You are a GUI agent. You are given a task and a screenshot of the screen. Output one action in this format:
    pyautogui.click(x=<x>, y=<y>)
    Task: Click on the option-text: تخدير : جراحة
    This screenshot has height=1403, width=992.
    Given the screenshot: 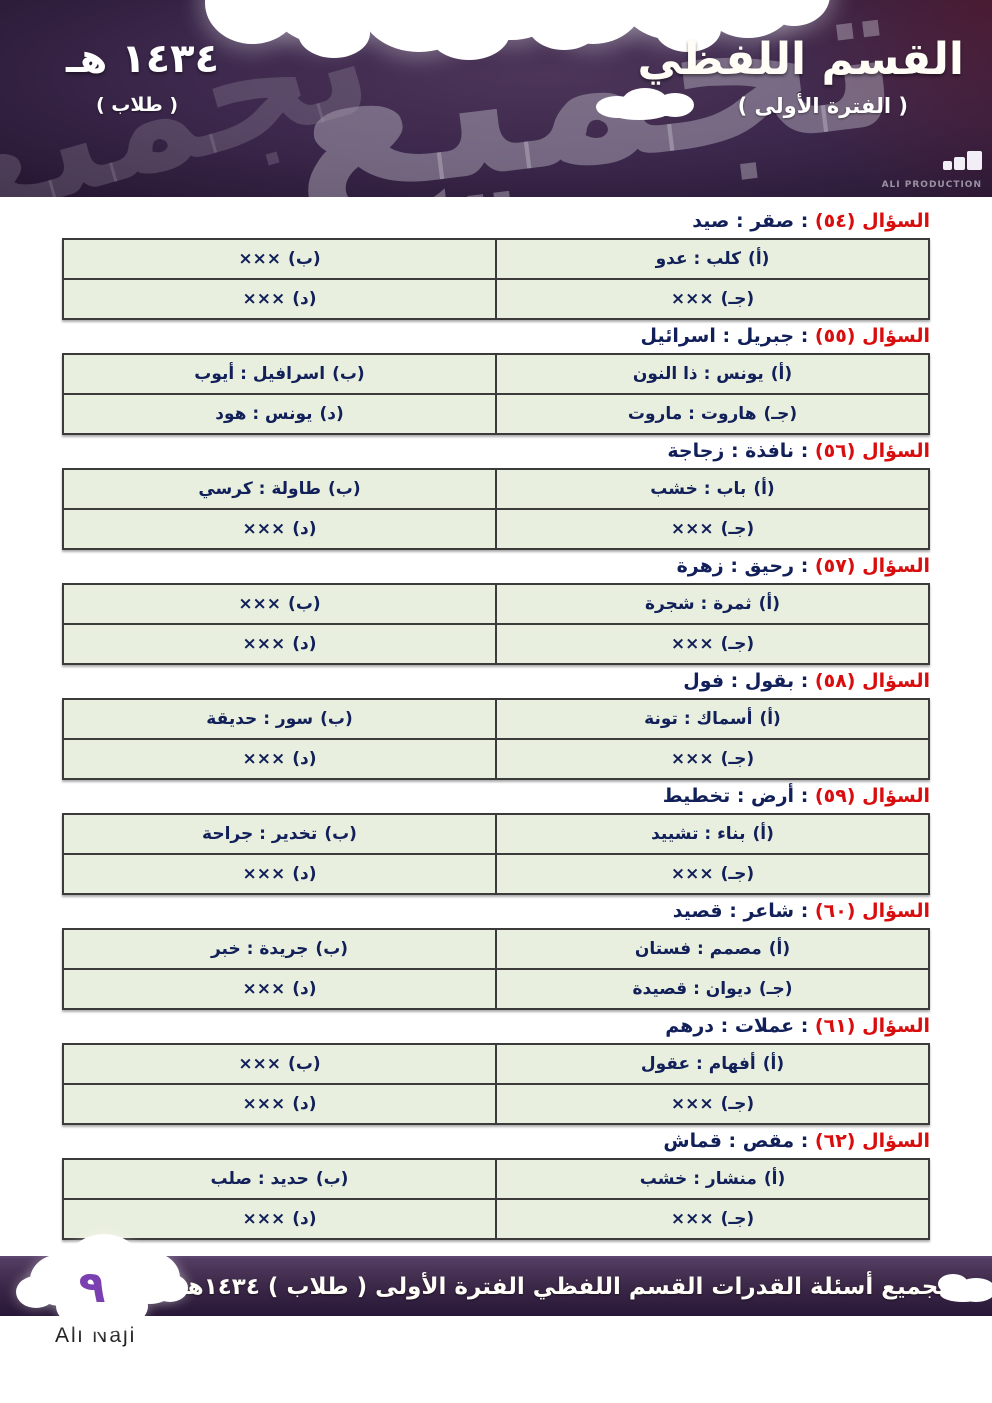 What is the action you would take?
    pyautogui.click(x=260, y=834)
    